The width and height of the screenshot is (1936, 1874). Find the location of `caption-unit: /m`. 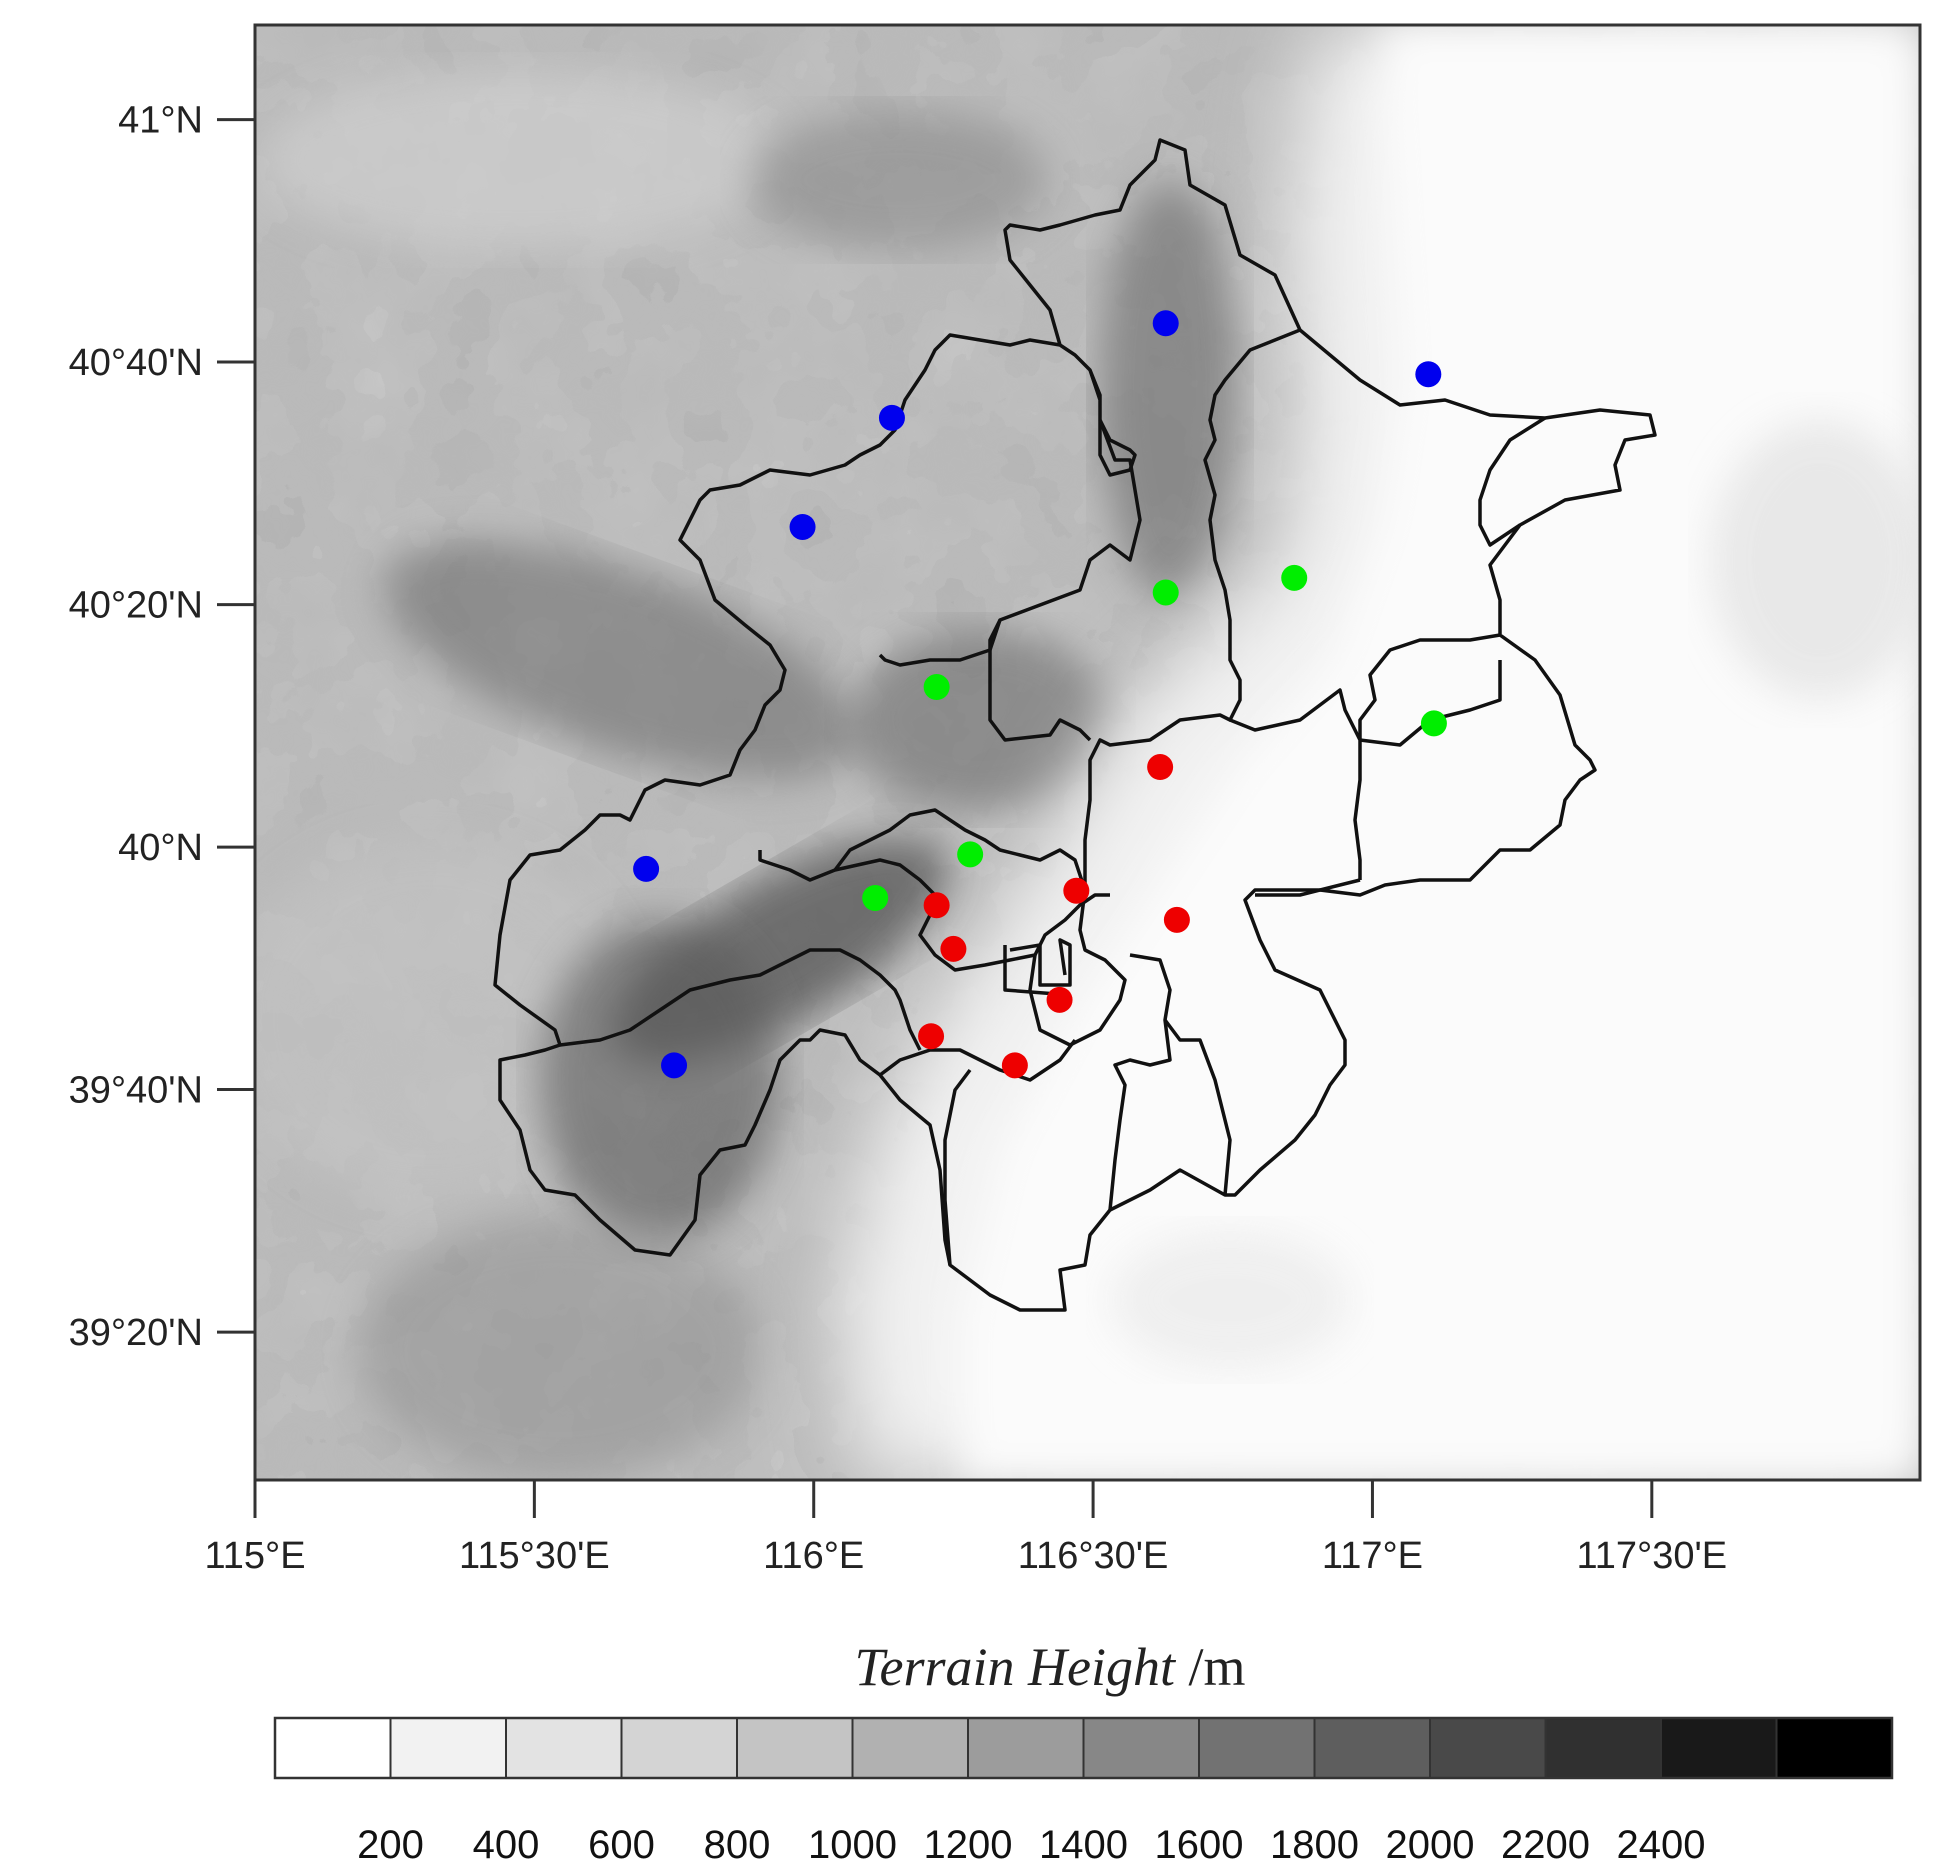

caption-unit: /m is located at coordinates (1210, 1667).